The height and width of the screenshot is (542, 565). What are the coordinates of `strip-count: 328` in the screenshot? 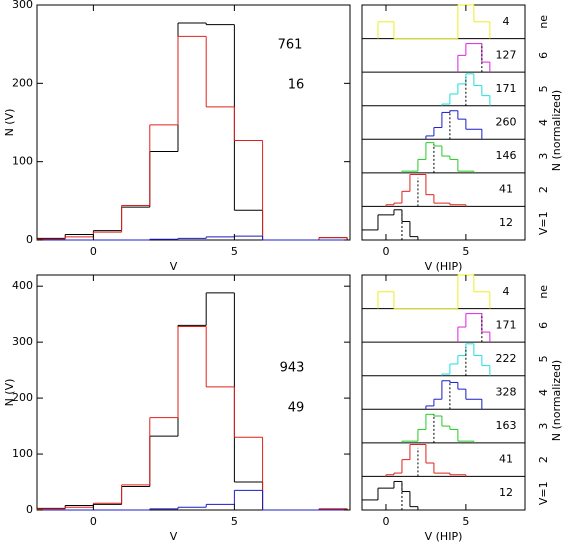 It's located at (506, 392).